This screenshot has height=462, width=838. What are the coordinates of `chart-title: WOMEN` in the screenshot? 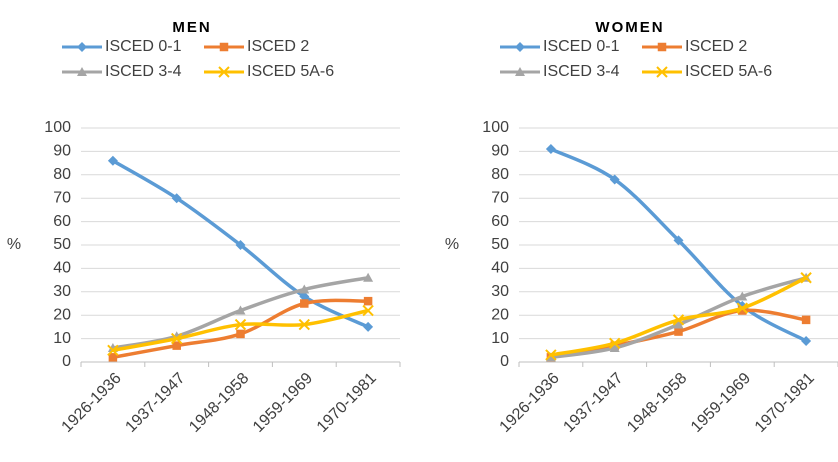 It's located at (629, 27).